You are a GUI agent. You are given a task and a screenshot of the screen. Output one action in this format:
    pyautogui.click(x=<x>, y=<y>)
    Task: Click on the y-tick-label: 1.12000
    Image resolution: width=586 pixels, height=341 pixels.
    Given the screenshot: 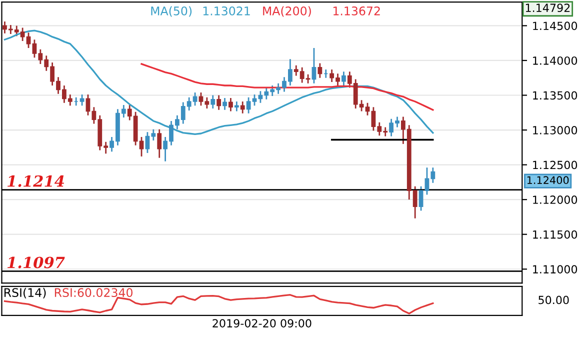 What is the action you would take?
    pyautogui.click(x=555, y=200)
    